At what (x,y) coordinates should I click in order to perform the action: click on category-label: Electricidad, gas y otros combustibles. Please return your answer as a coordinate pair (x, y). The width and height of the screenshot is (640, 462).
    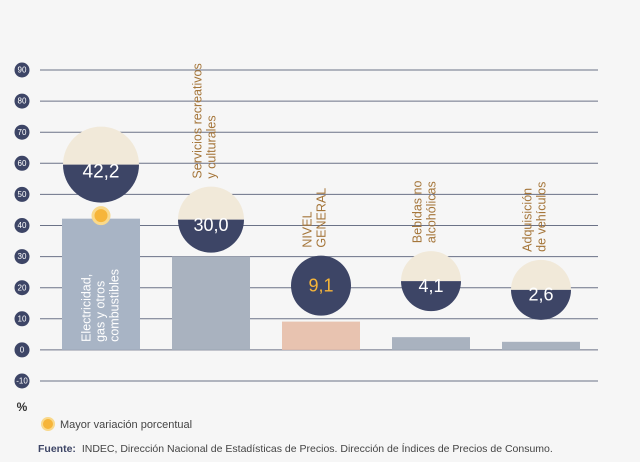
    Looking at the image, I should click on (100, 305).